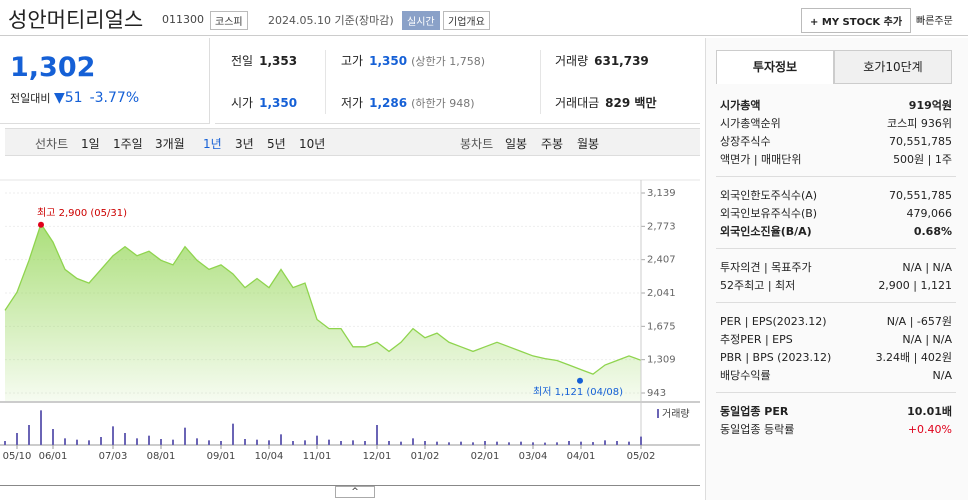  Describe the element at coordinates (76, 20) in the screenshot. I see `stock-name: 성안머티리얼스` at that location.